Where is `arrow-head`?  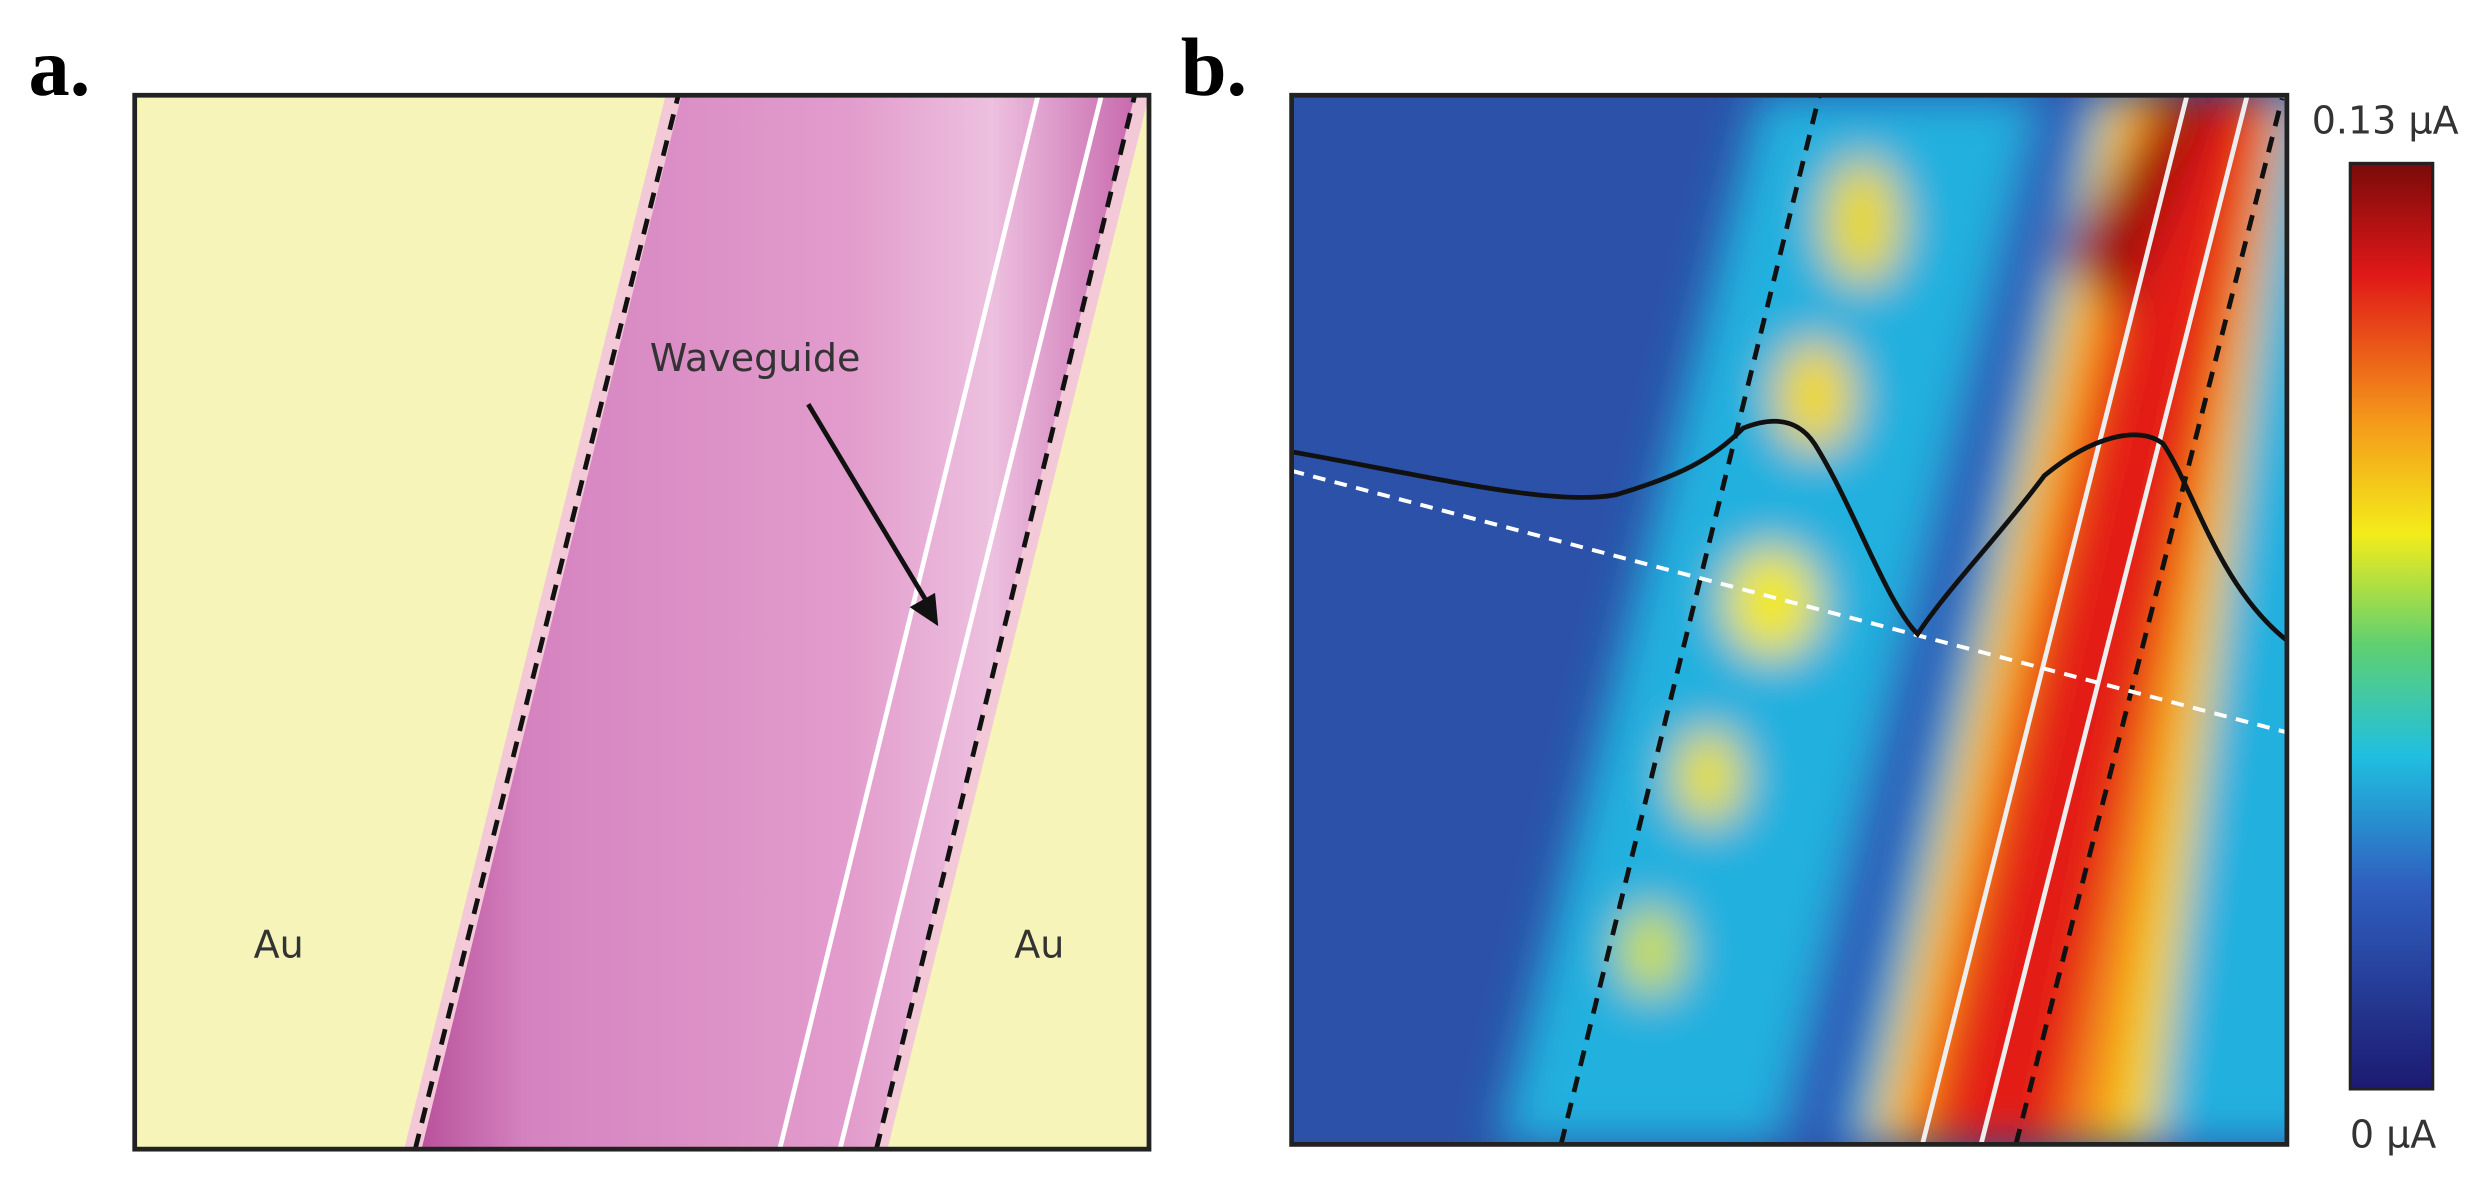 arrow-head is located at coordinates (924, 609).